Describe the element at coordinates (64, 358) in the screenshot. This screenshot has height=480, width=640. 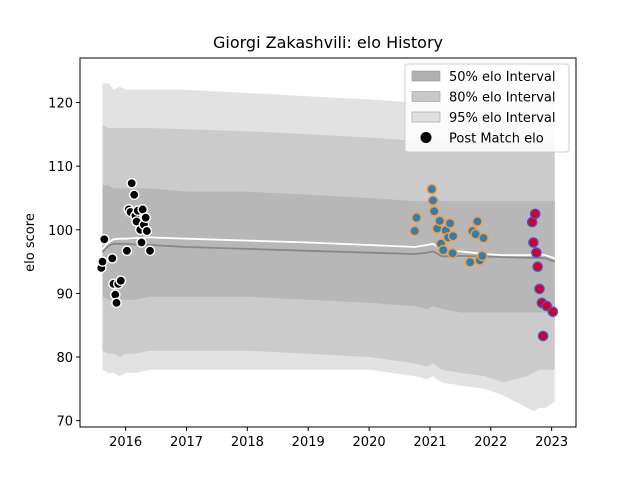
I see `y-tick-label: 80` at that location.